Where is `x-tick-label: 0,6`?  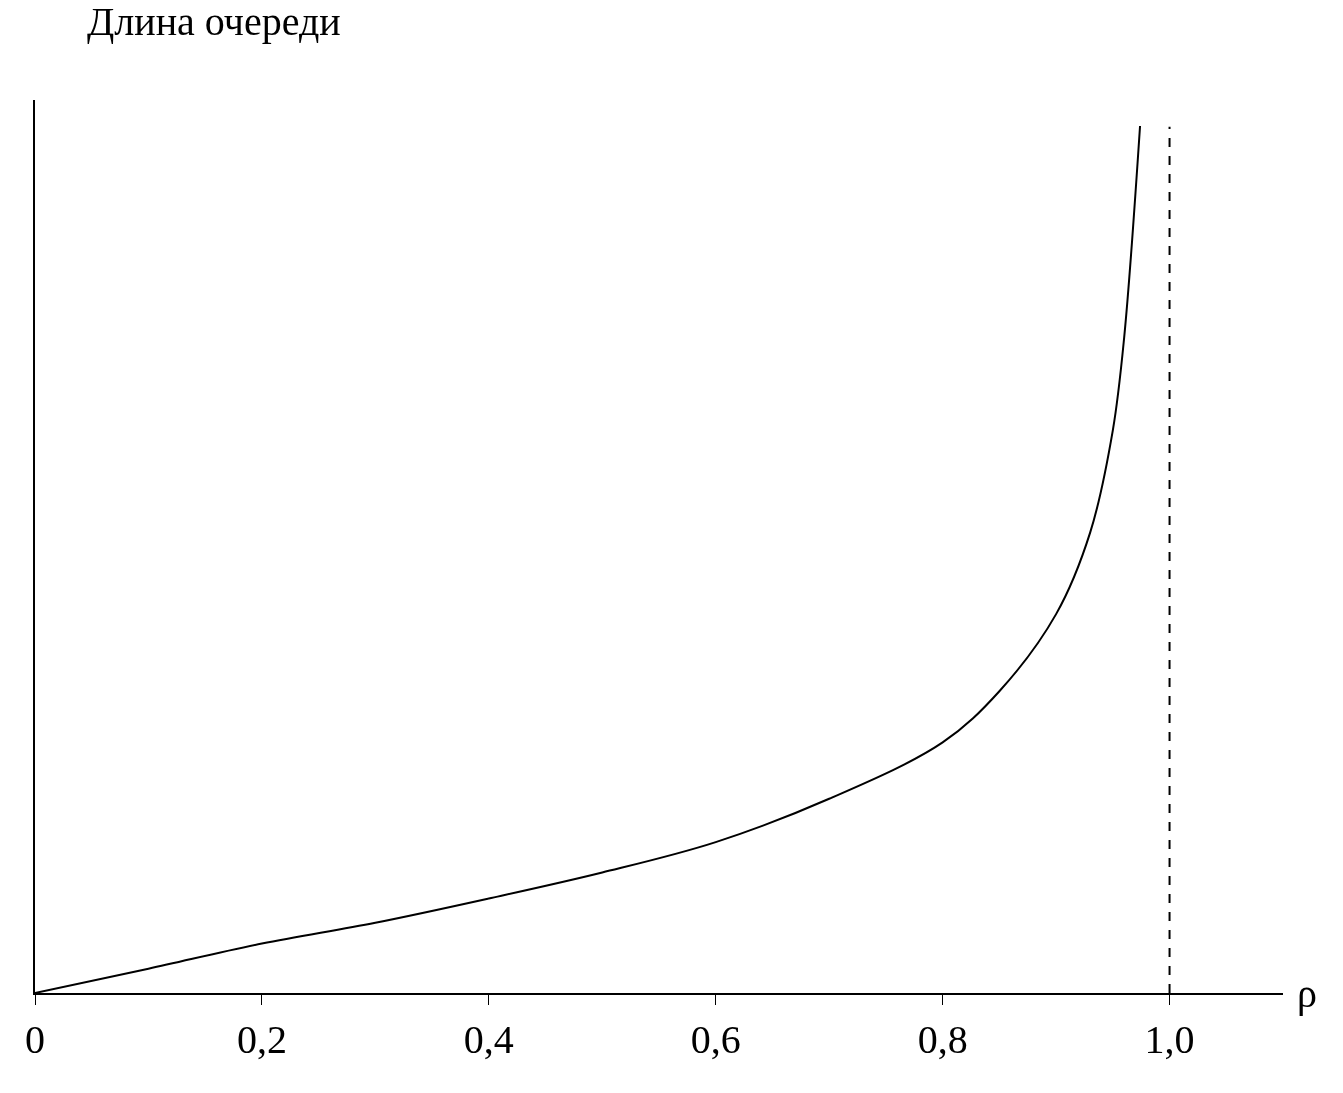
x-tick-label: 0,6 is located at coordinates (715, 1039).